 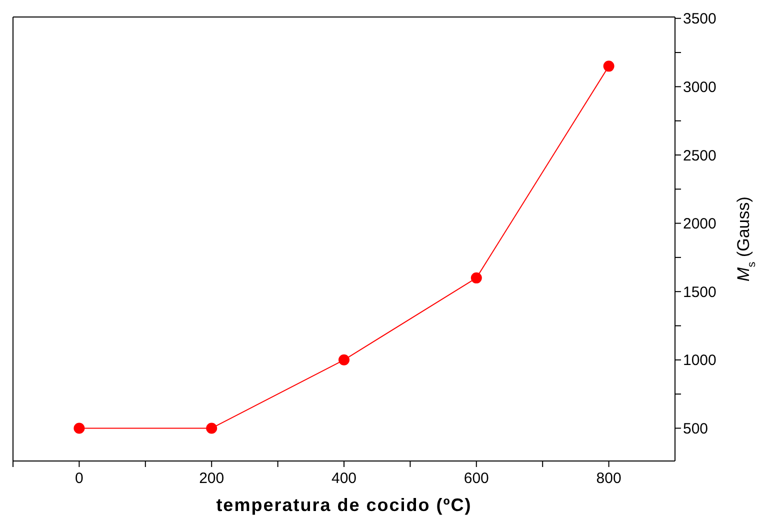 I want to click on y-tick-label: 500, so click(x=695, y=429).